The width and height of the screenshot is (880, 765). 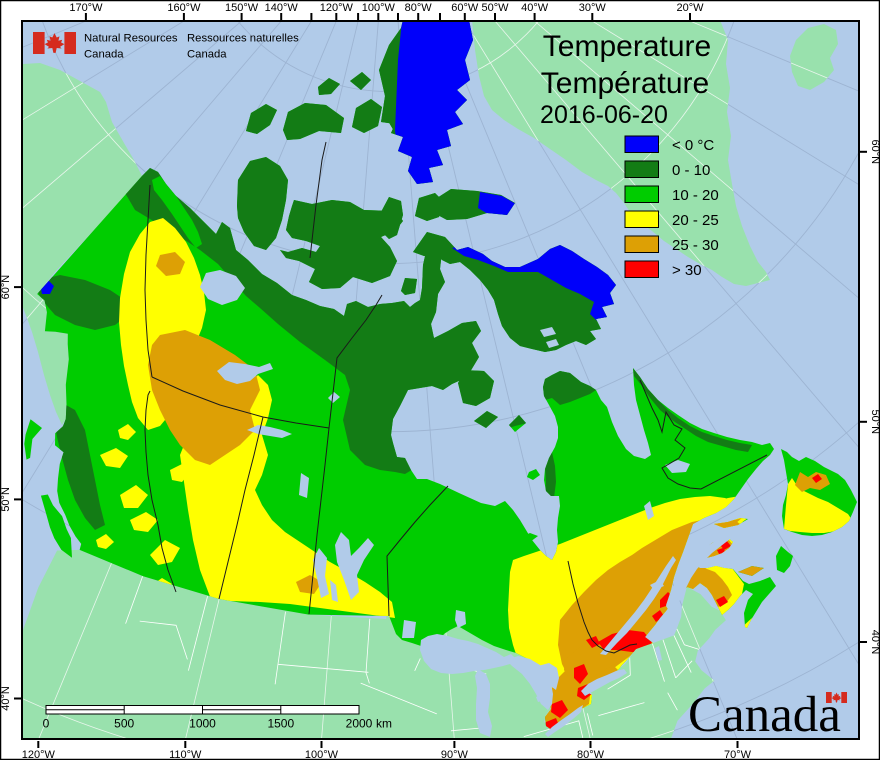 I want to click on svg-text: 110°W, so click(x=185, y=754).